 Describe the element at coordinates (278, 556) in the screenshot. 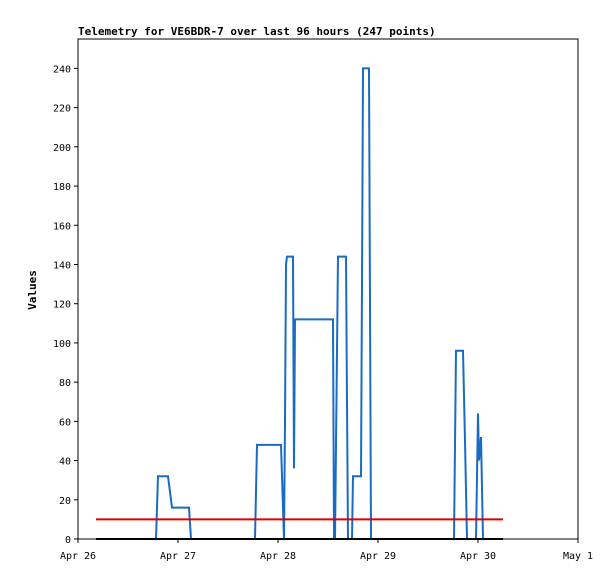

I see `x-tick-label: Apr 28` at that location.